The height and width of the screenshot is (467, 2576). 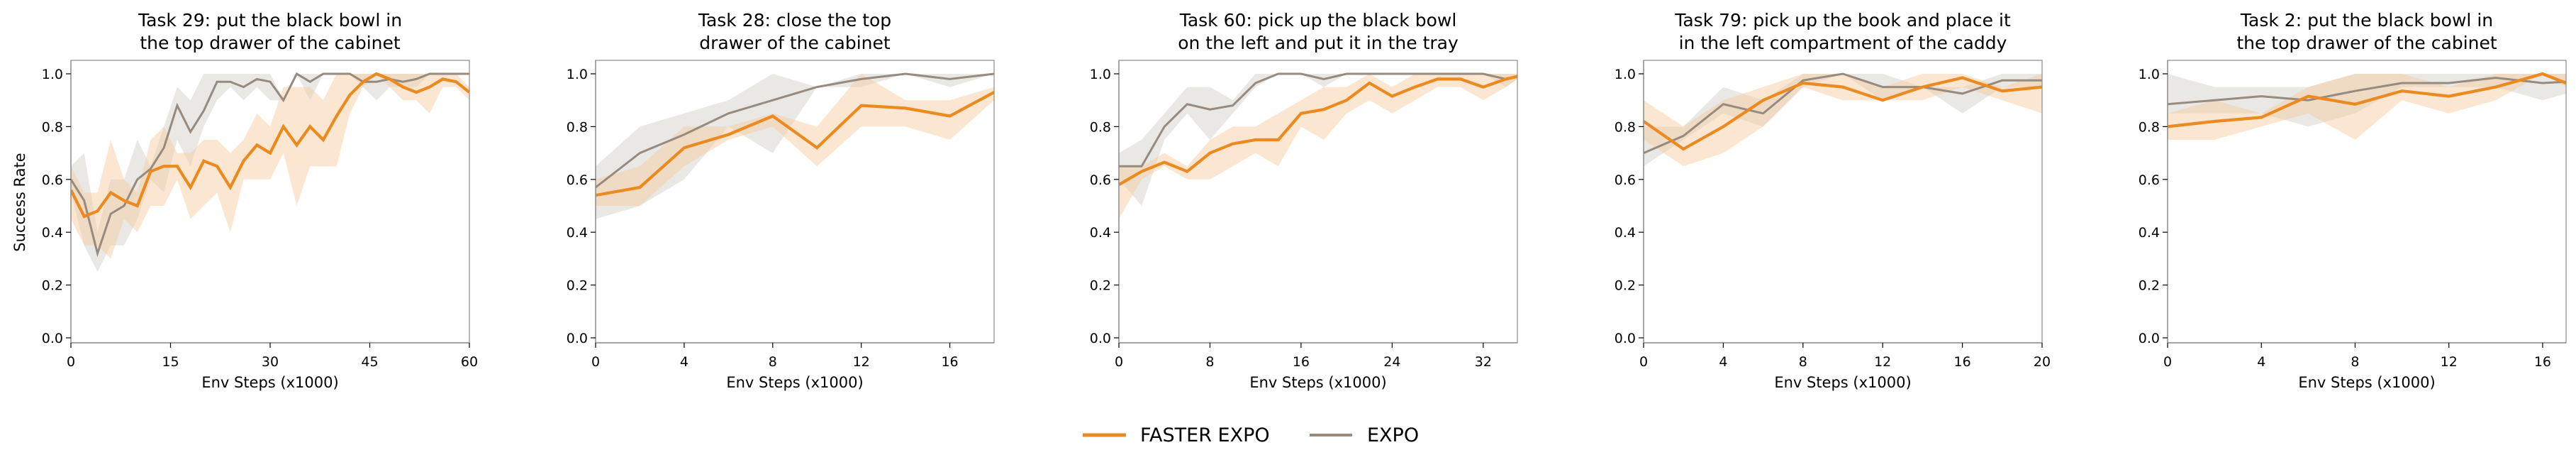 I want to click on axes-frame, so click(x=1843, y=202).